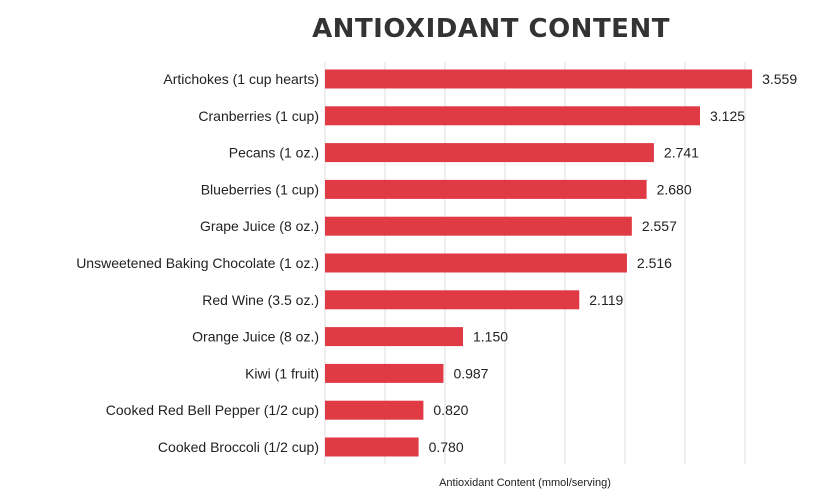 This screenshot has height=499, width=822. What do you see at coordinates (491, 29) in the screenshot?
I see `chart-title: ANTIOXIDANT CONTENT` at bounding box center [491, 29].